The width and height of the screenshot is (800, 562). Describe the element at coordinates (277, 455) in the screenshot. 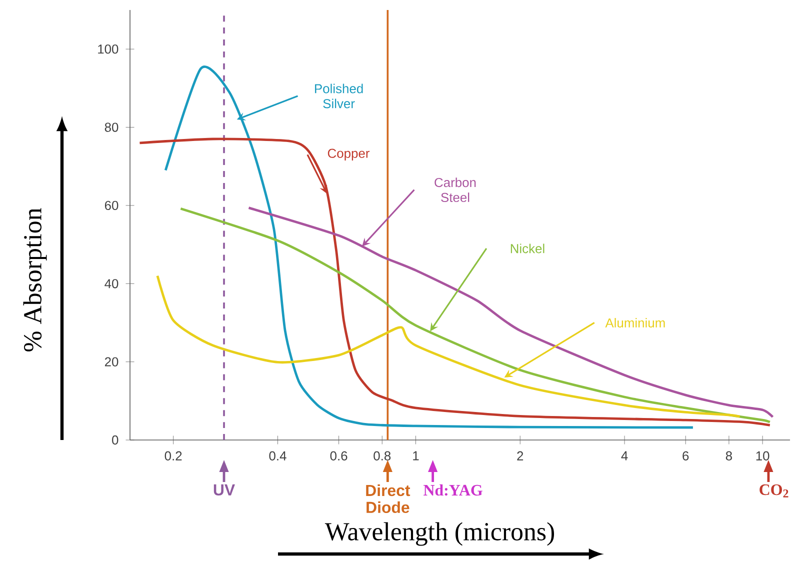

I see `x-tick-label: 0.4` at that location.